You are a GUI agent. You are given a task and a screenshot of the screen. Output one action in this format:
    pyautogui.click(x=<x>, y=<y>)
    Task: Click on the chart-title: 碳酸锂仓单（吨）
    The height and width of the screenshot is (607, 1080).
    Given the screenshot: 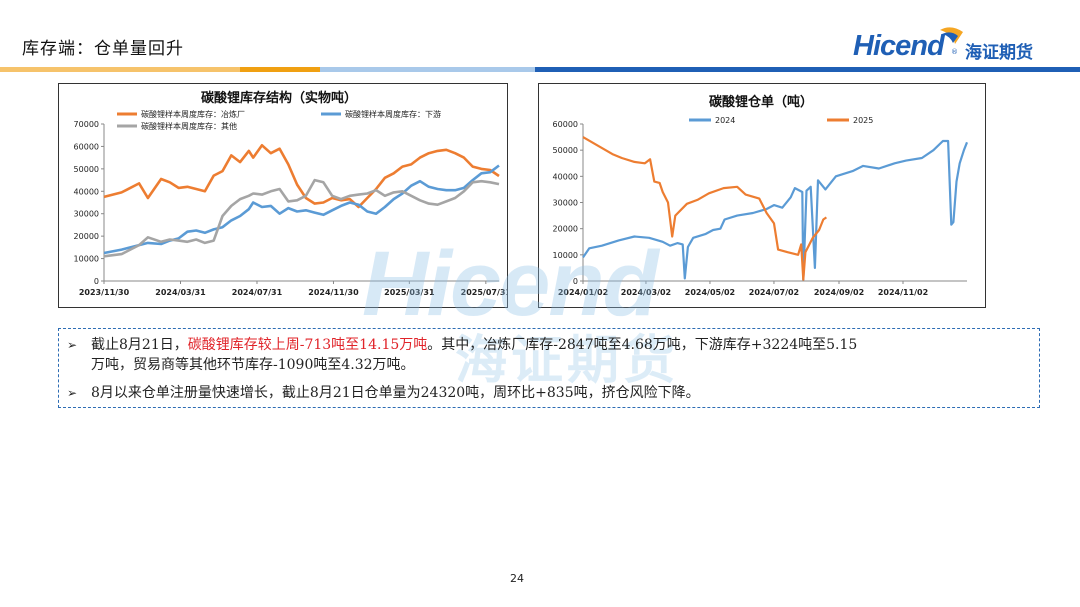 What is the action you would take?
    pyautogui.click(x=761, y=102)
    